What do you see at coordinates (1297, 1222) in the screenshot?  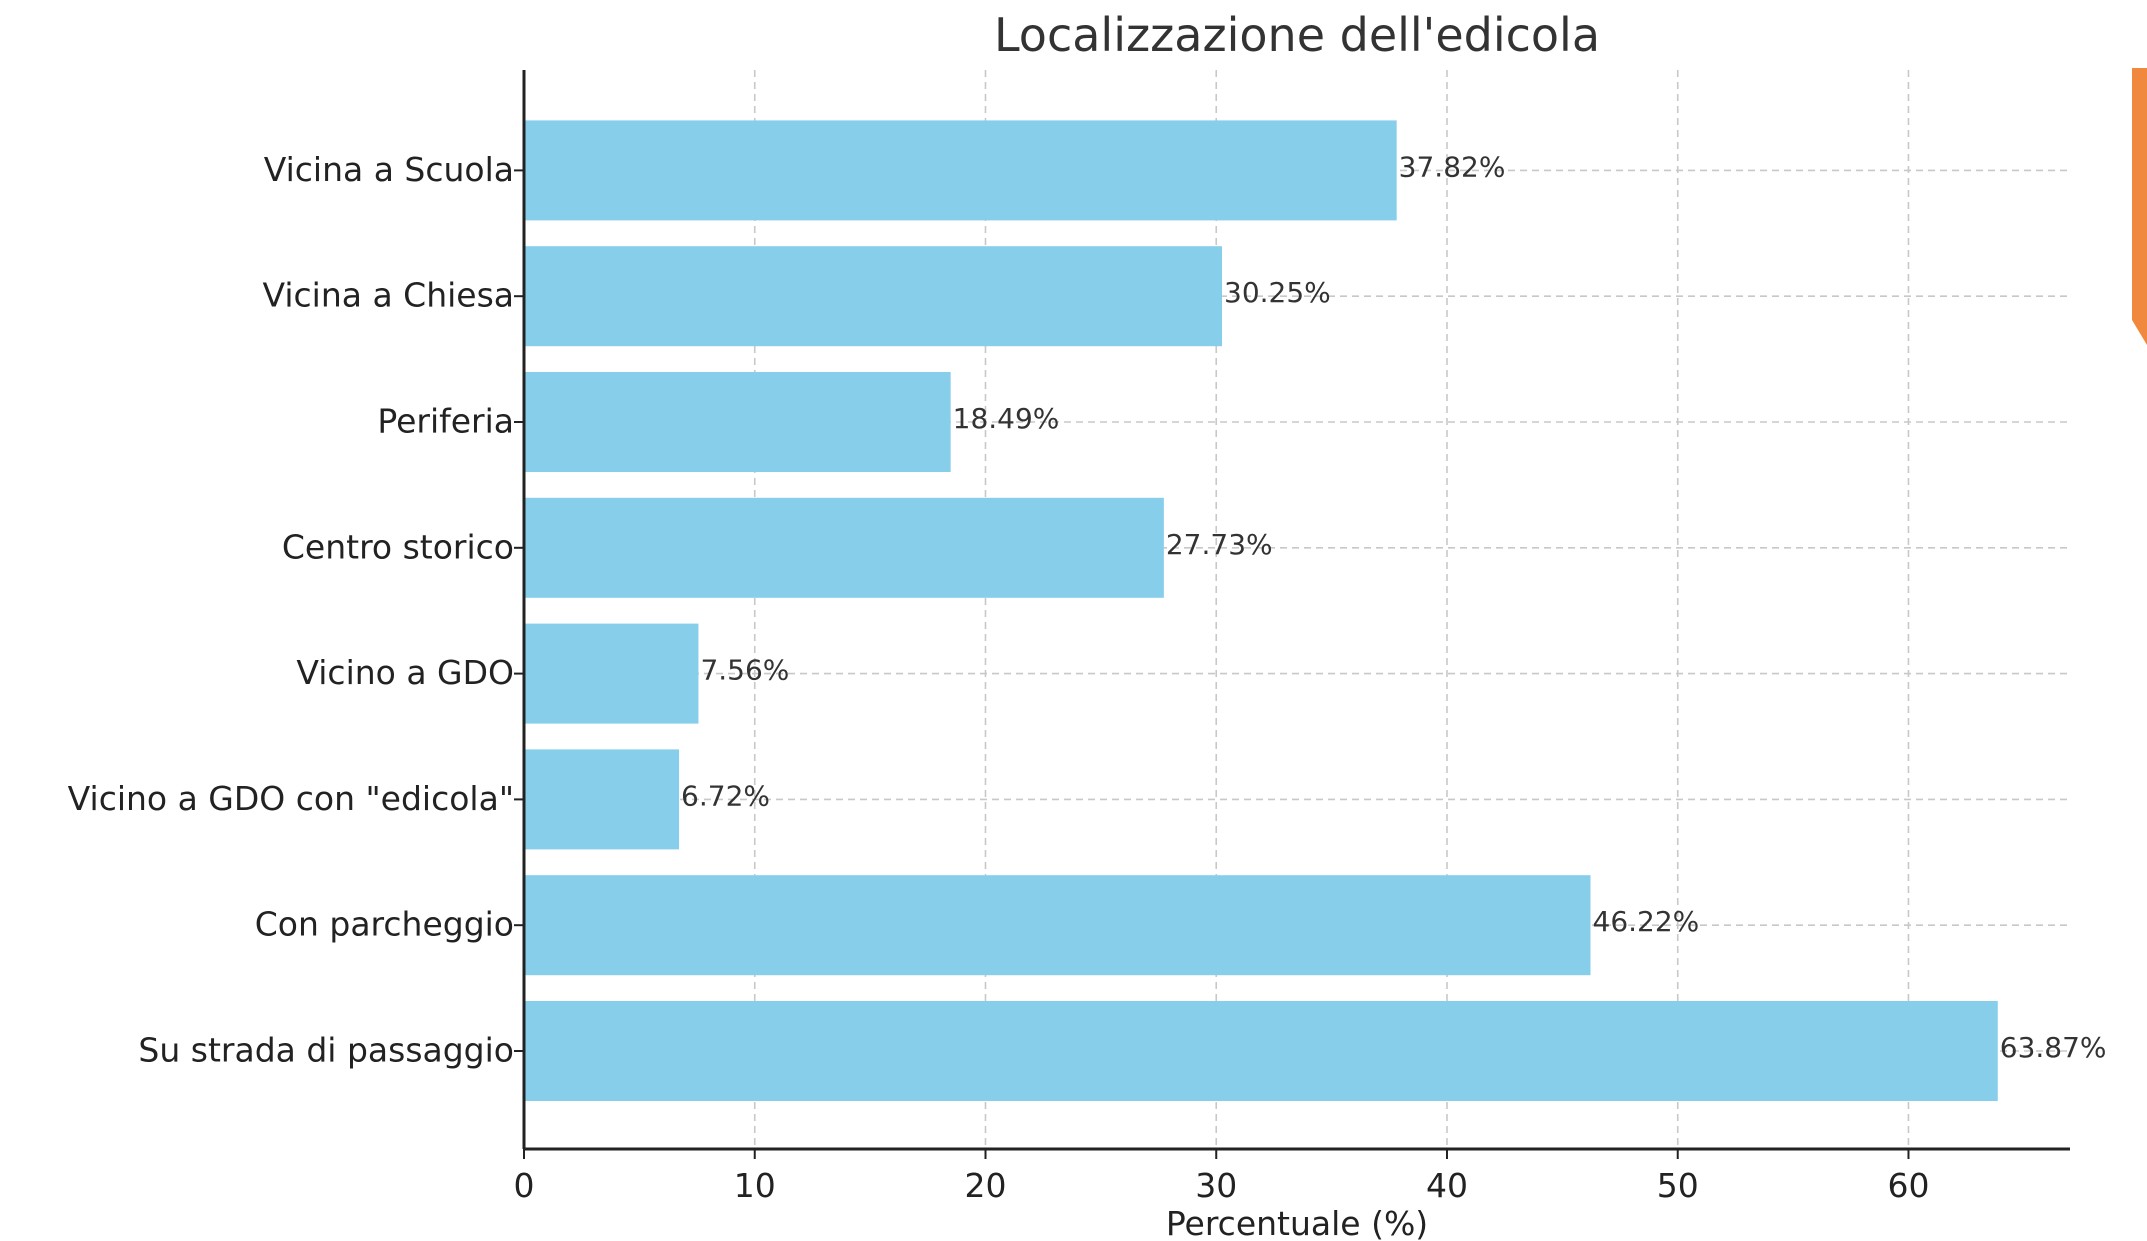 I see `x-axis-title: Percentuale (%)` at bounding box center [1297, 1222].